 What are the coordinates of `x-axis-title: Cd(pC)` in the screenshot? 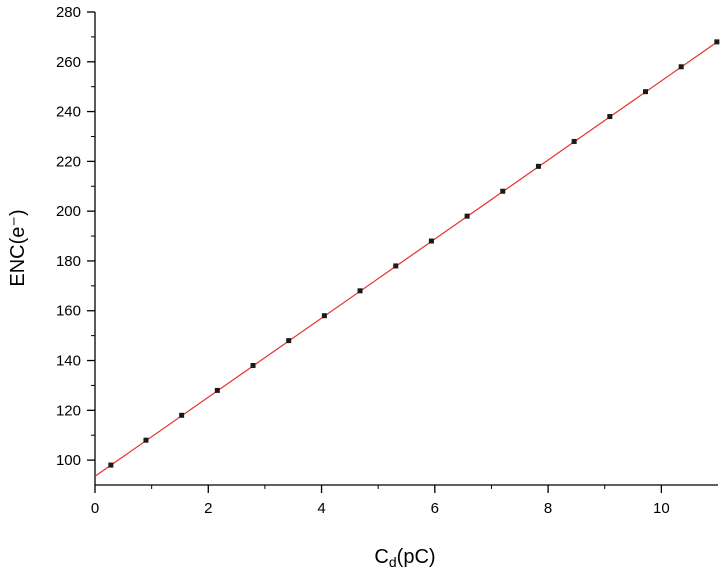 It's located at (404, 558).